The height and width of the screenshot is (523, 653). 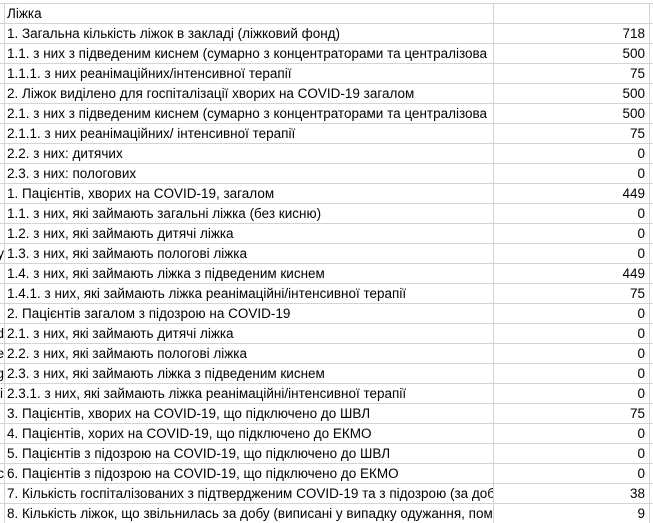 I want to click on value-cell: 38, so click(x=572, y=493).